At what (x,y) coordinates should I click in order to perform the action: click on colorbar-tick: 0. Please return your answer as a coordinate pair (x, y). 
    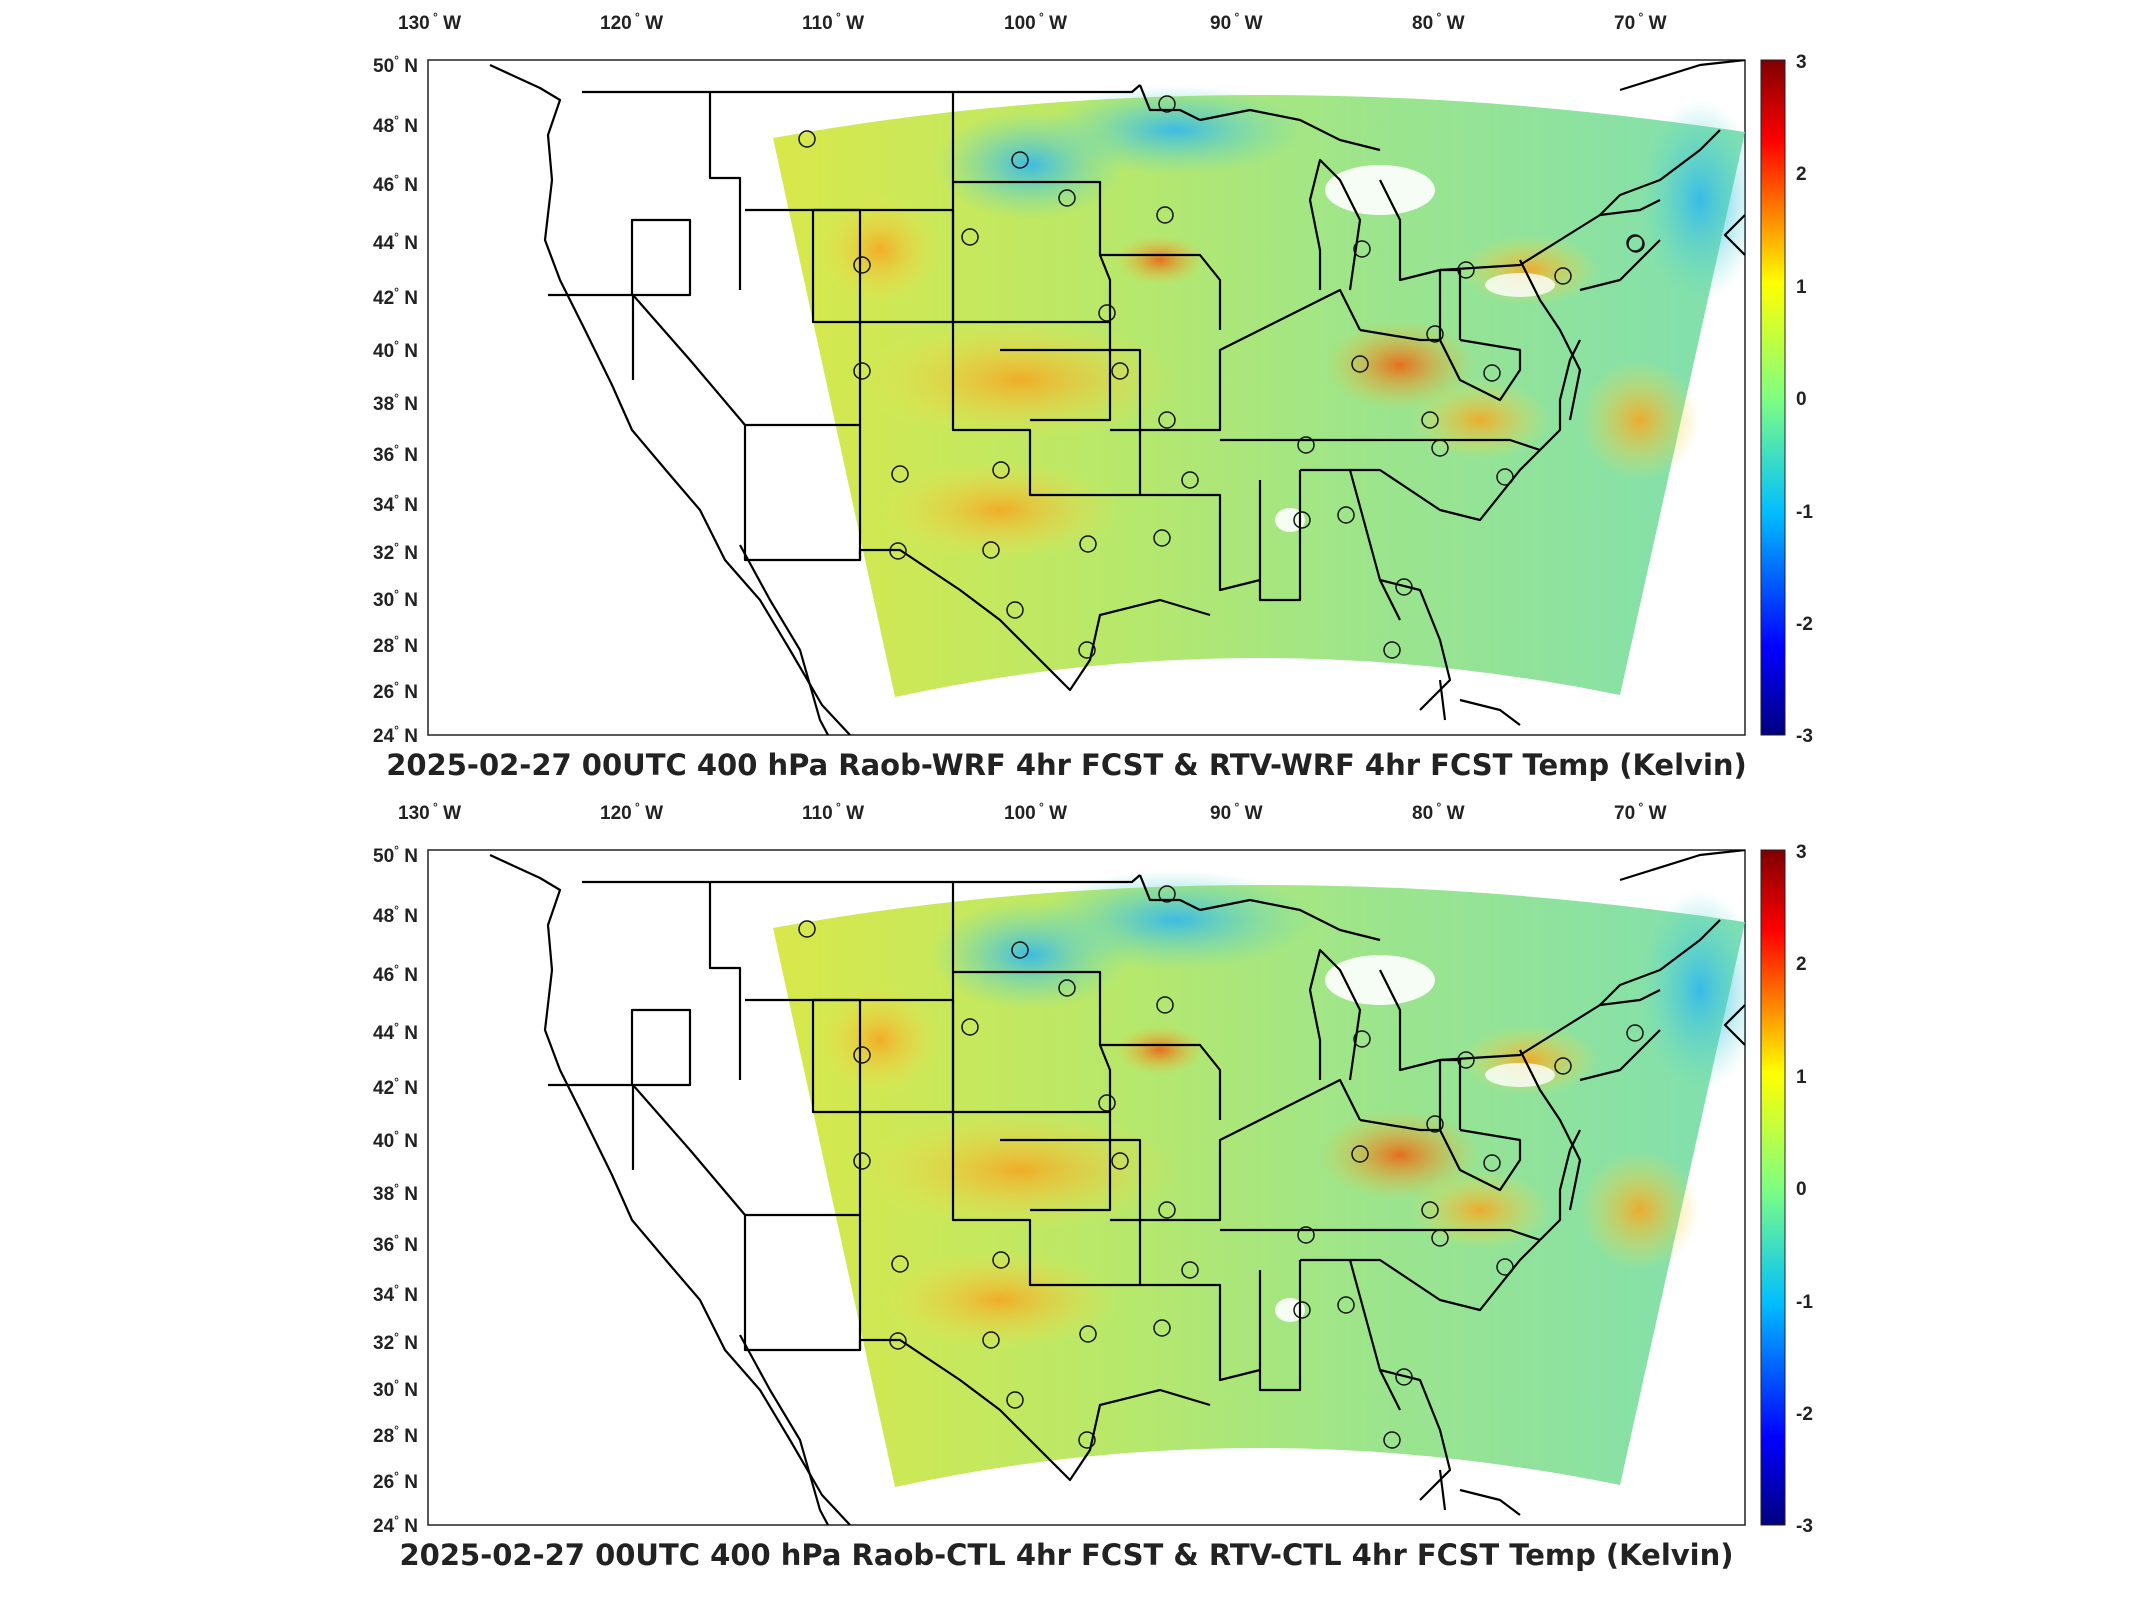
    Looking at the image, I should click on (1801, 1189).